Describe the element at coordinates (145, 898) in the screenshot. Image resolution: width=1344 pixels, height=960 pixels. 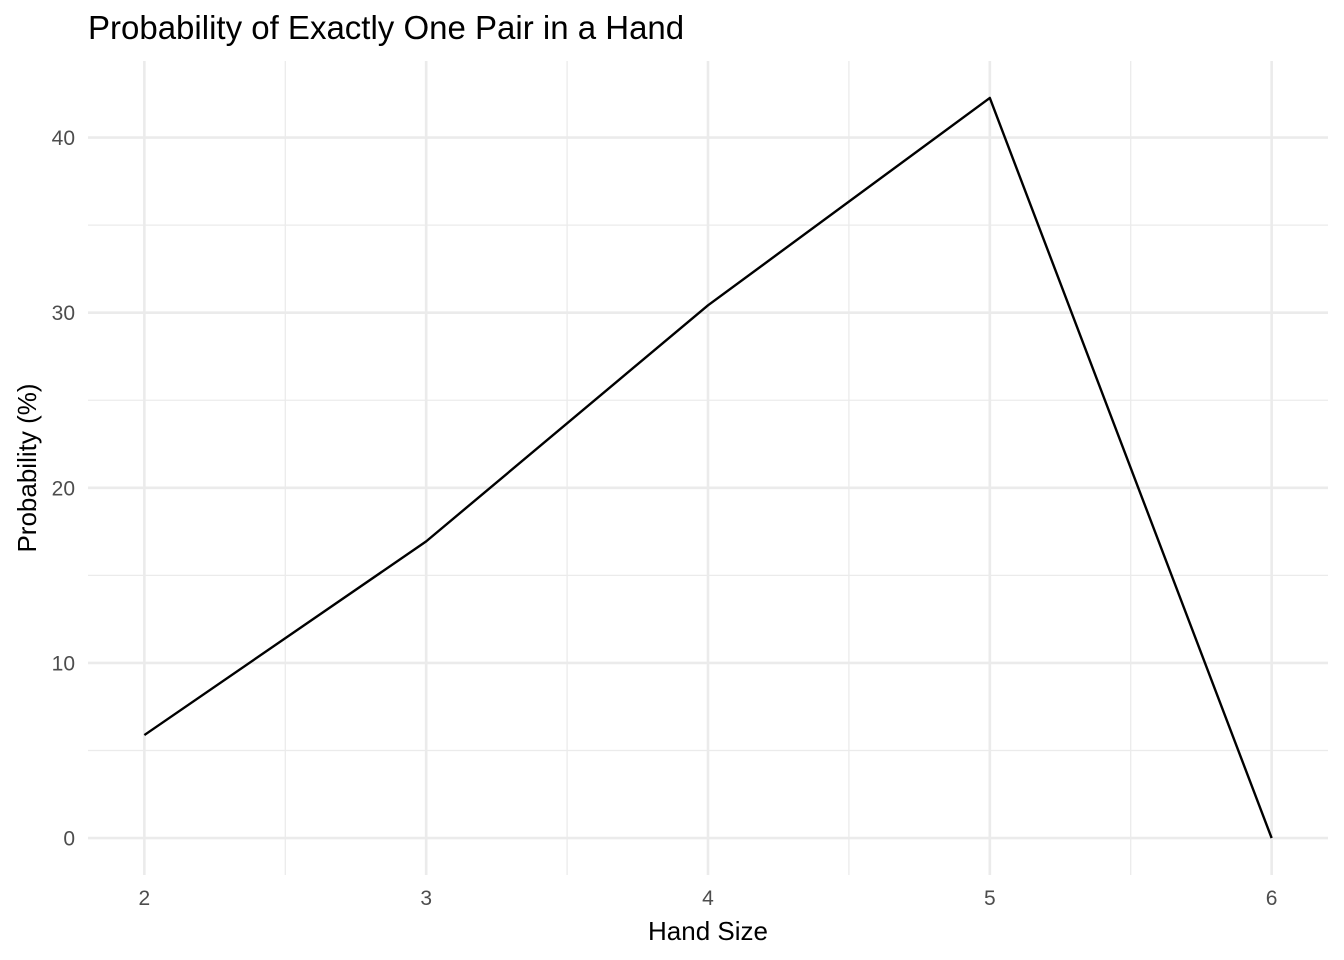
I see `x-tick-label: 2` at that location.